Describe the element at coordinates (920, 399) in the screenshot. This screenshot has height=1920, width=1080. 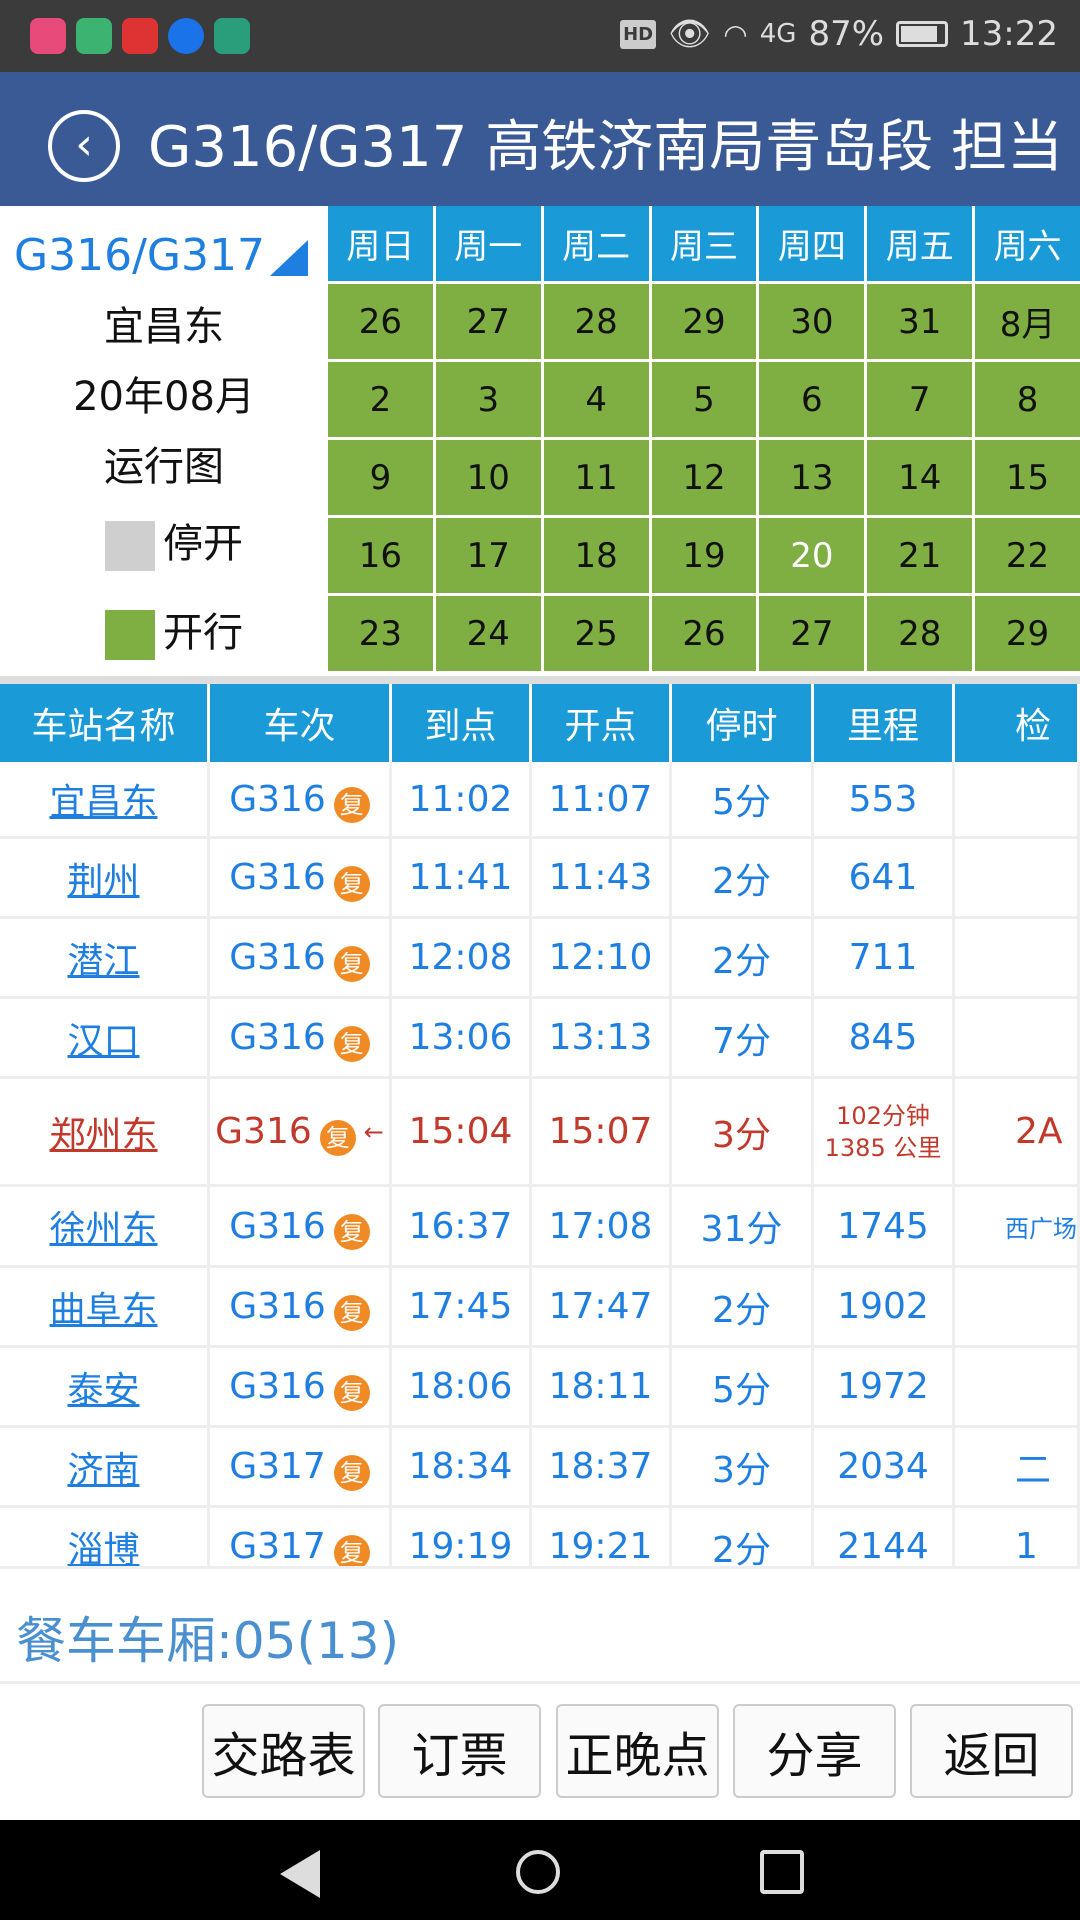
I see `calendar-day: 7` at that location.